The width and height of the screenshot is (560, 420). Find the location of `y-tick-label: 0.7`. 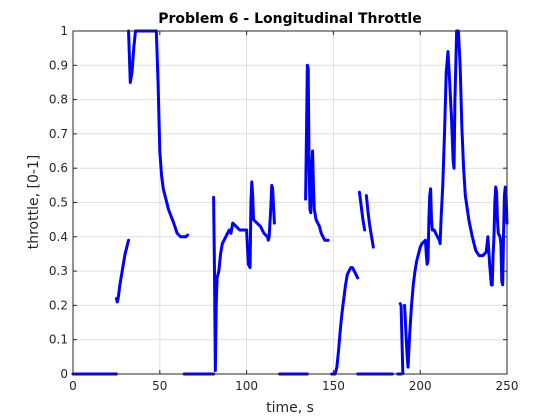

y-tick-label: 0.7 is located at coordinates (58, 134).